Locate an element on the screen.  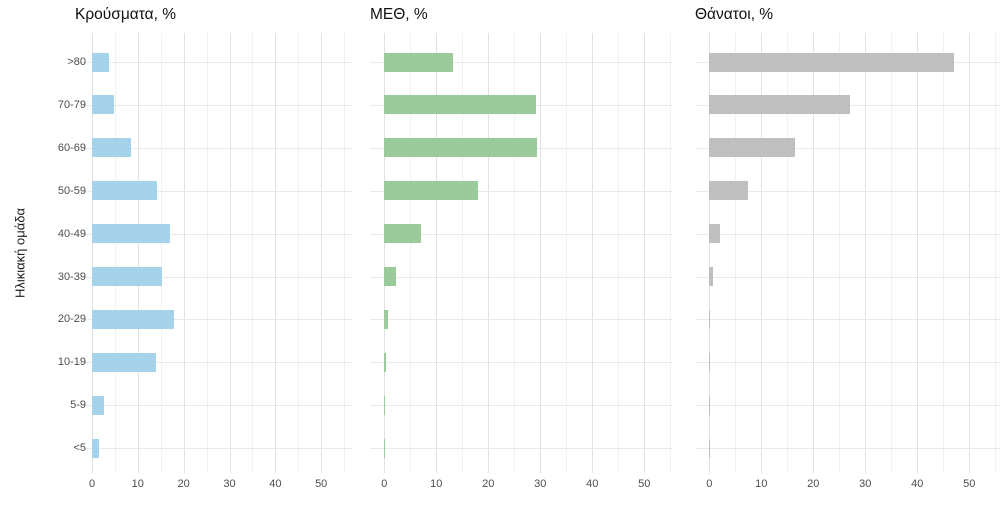
x-tick-label-50: 50 is located at coordinates (644, 484).